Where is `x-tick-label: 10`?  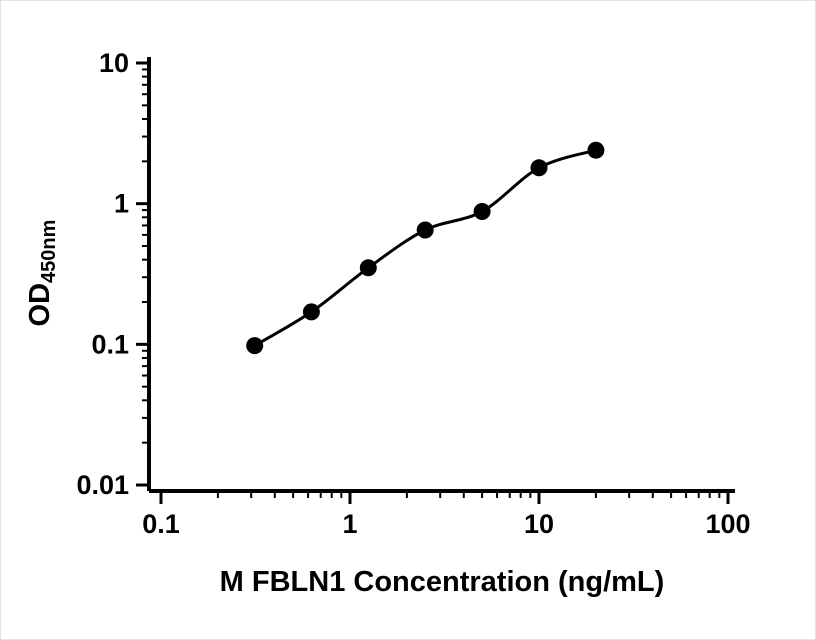
x-tick-label: 10 is located at coordinates (539, 524).